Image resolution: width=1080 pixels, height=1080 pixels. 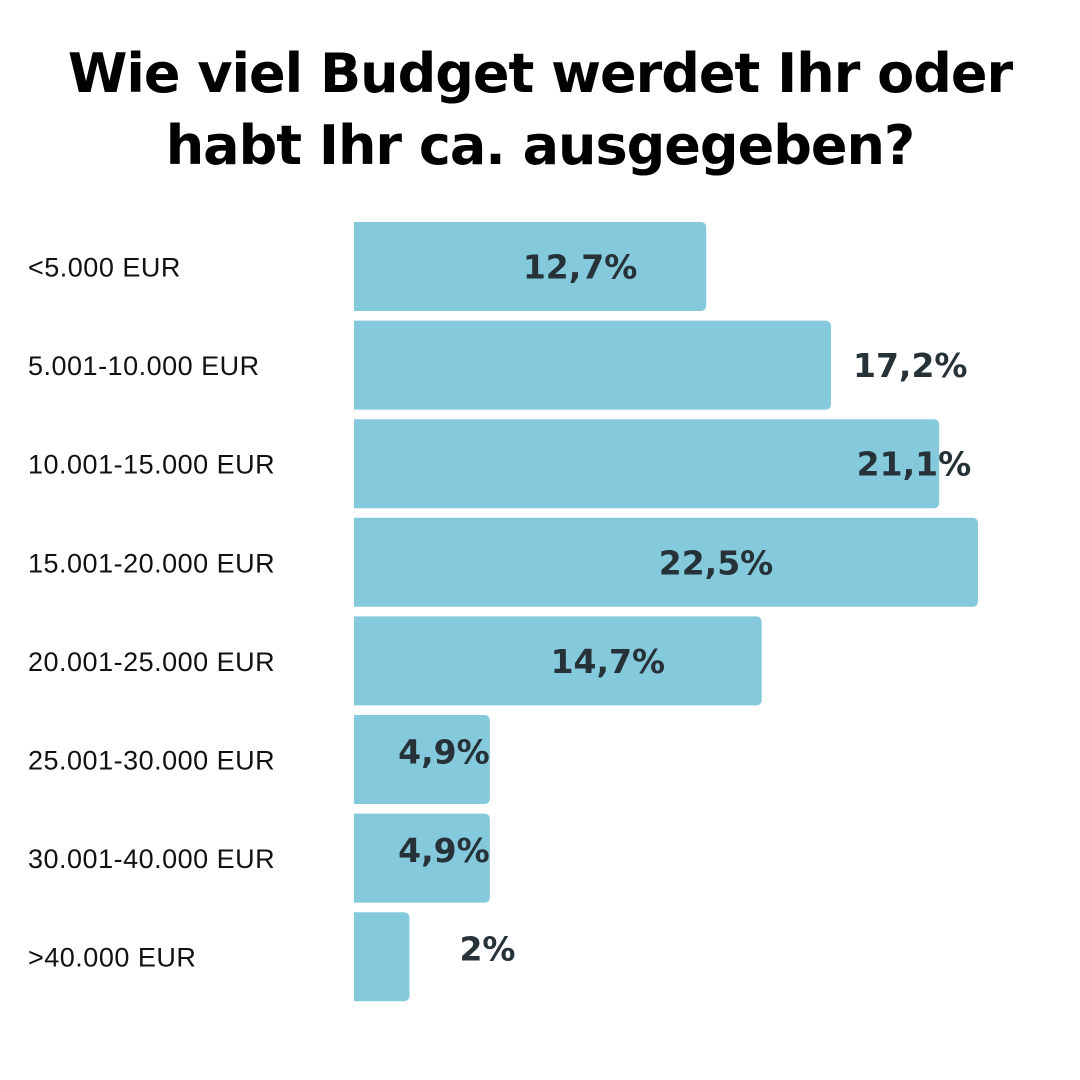 I want to click on category-label: 30.001-40.000 EUR, so click(x=151, y=859).